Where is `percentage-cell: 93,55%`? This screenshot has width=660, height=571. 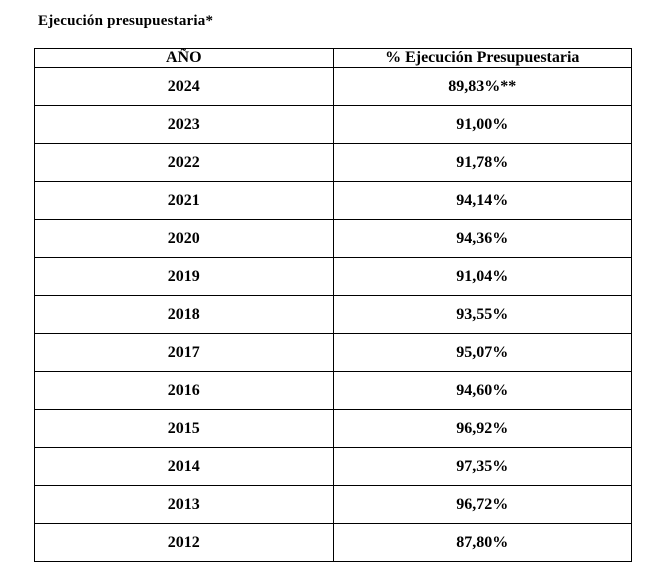 percentage-cell: 93,55% is located at coordinates (482, 314).